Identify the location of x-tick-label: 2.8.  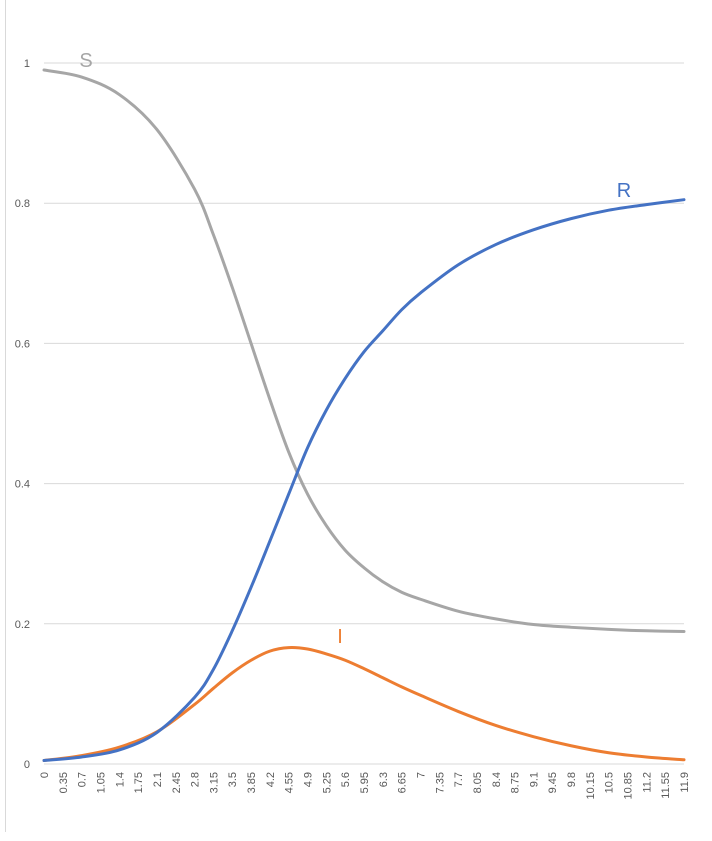
(196, 779).